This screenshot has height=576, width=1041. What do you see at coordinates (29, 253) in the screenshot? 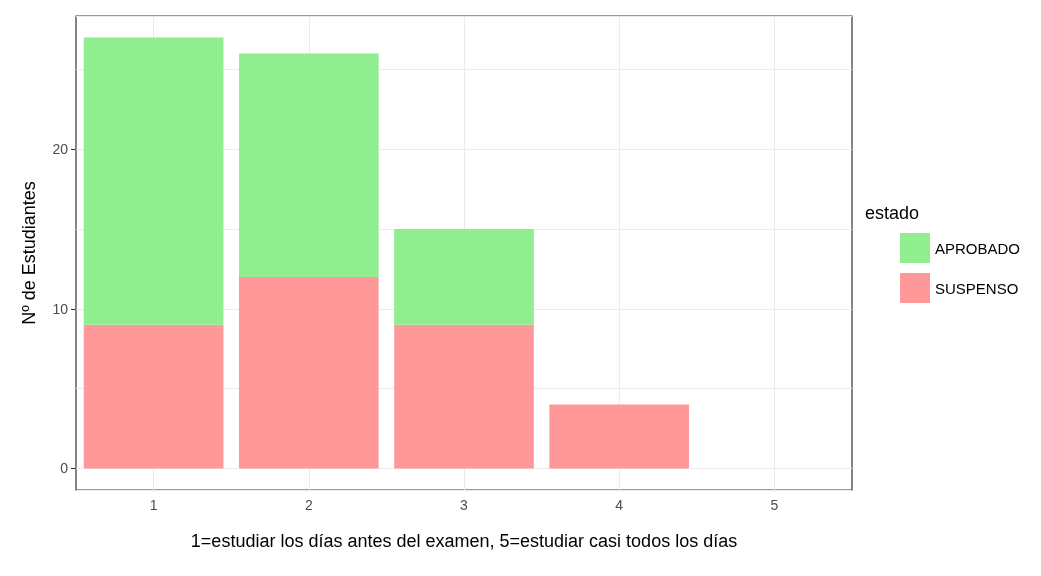
I see `y-axis-title: Nº de Estudiantes` at bounding box center [29, 253].